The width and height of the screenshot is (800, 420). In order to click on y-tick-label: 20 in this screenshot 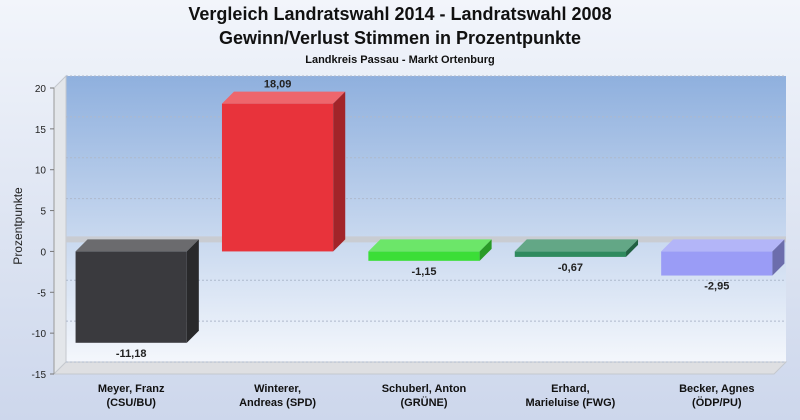, I will do `click(41, 89)`.